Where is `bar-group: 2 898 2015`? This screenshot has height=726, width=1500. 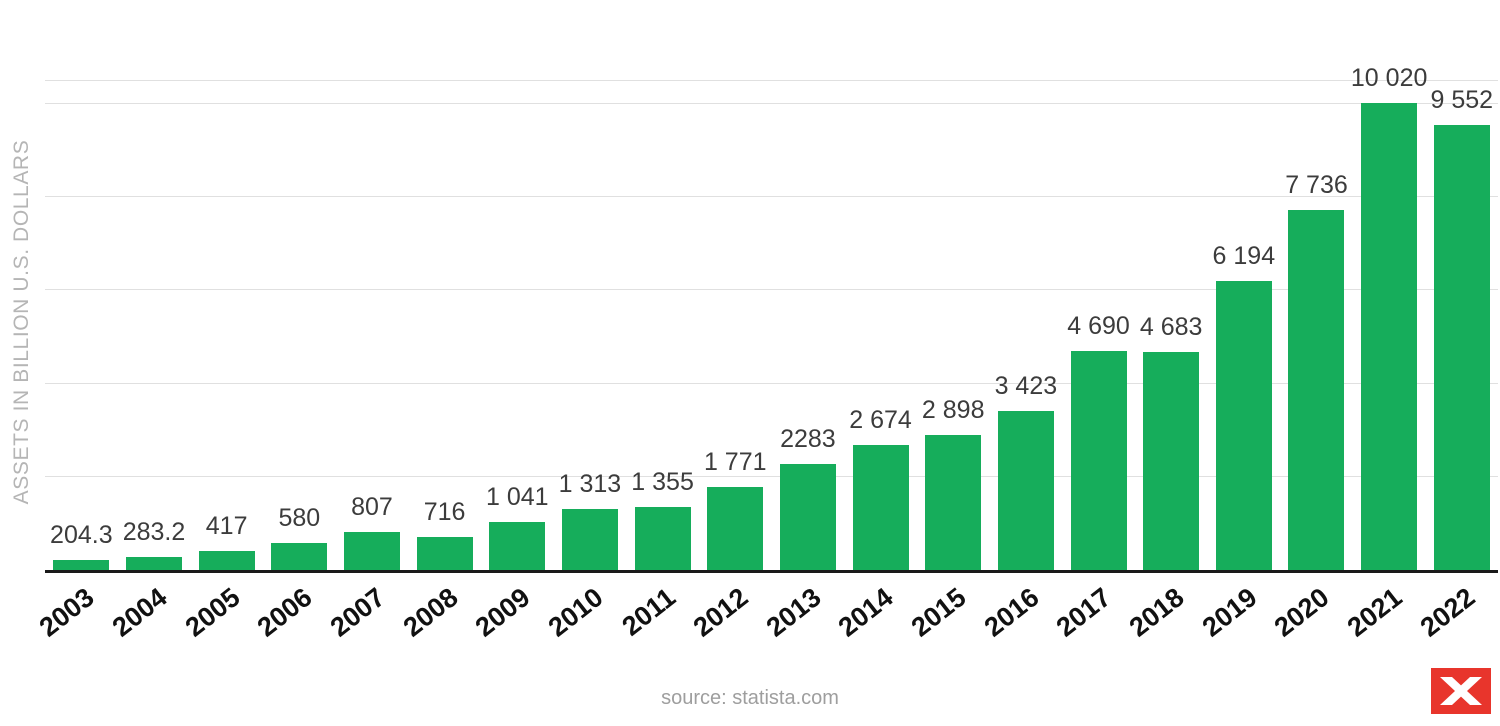
bar-group: 2 898 2015 is located at coordinates (948, 362).